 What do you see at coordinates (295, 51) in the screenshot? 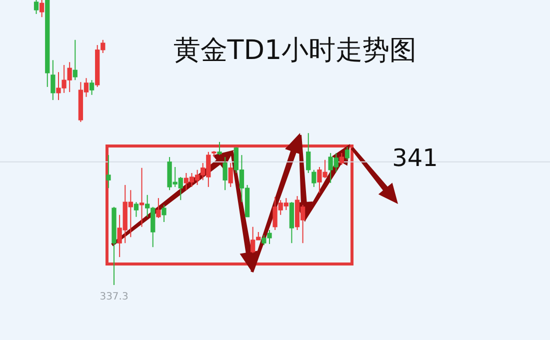
I see `text: 黄金TD1小时走势图` at bounding box center [295, 51].